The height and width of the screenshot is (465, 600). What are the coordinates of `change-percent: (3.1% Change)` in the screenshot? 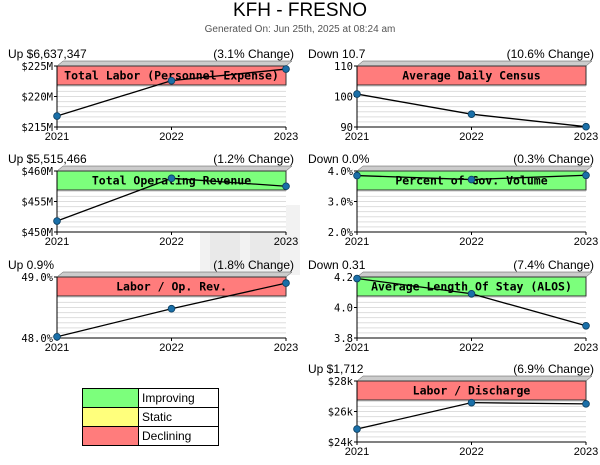 It's located at (253, 54).